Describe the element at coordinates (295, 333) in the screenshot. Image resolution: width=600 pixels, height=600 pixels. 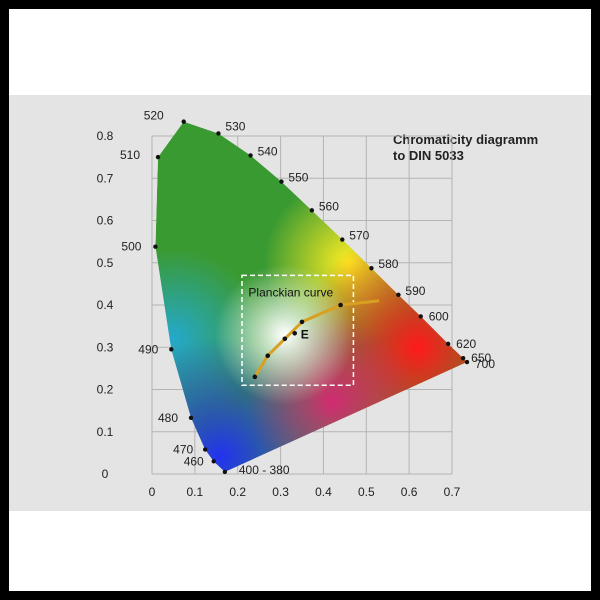
I see `white-point-e` at that location.